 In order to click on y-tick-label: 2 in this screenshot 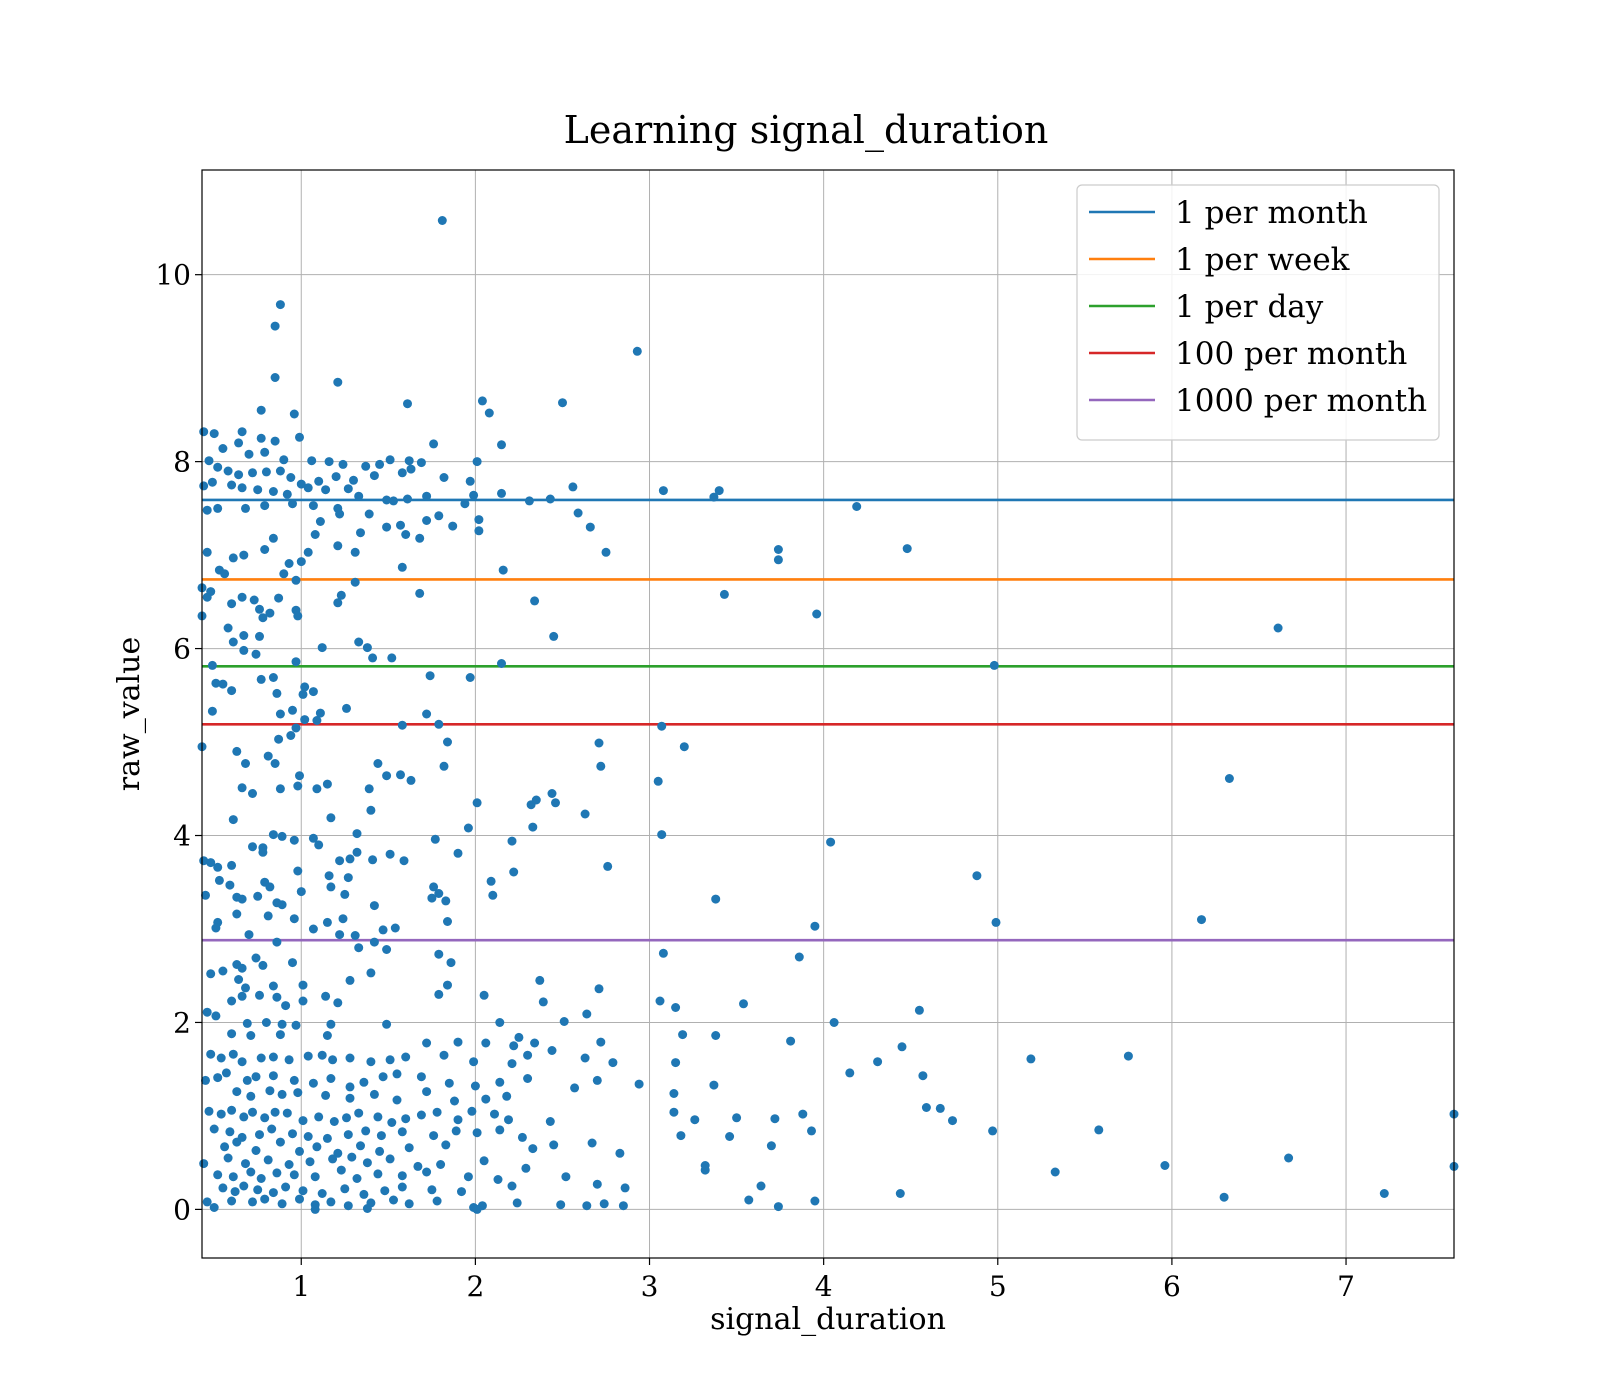, I will do `click(182, 1022)`.